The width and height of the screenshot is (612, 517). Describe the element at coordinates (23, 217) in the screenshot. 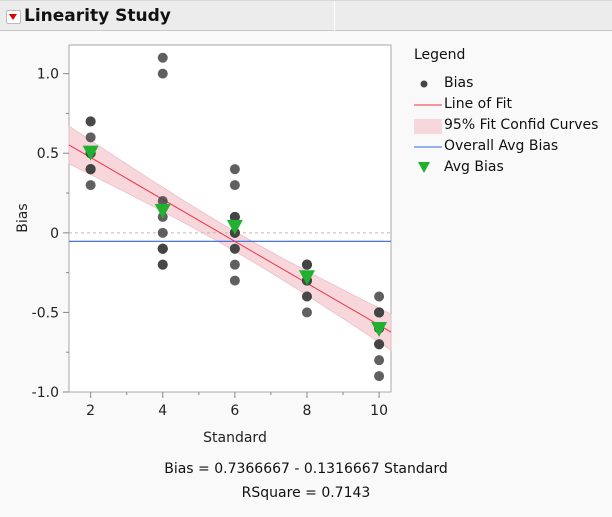

I see `y-axis-label: Bias` at that location.